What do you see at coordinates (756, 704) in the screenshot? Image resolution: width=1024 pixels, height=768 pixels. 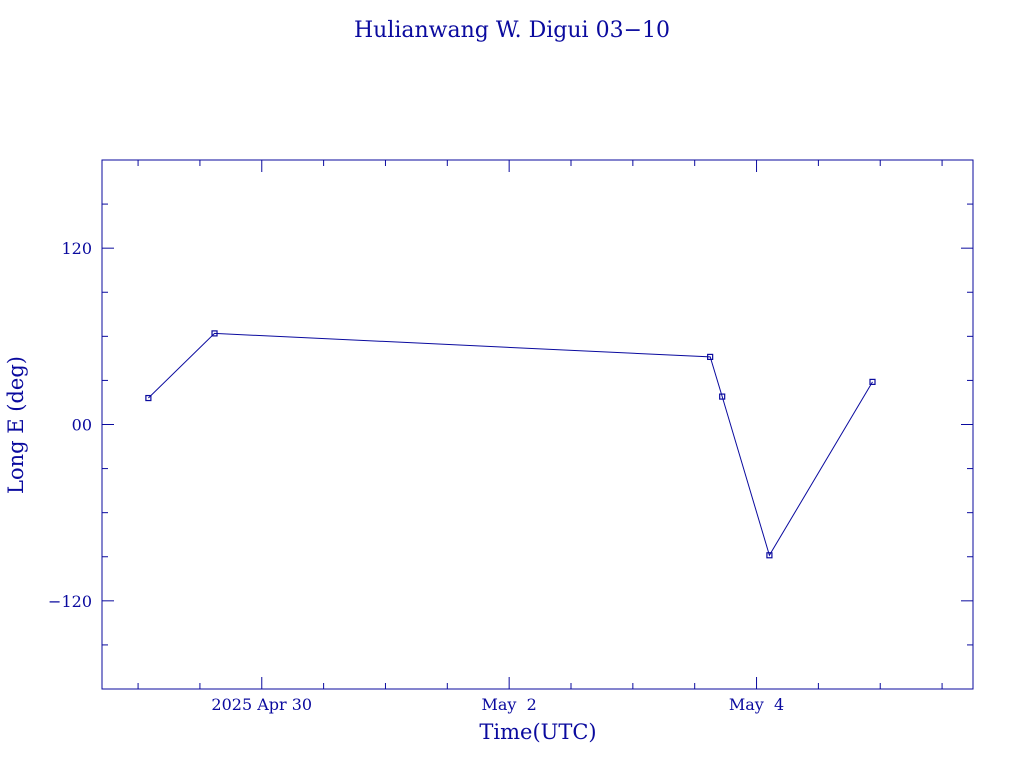 I see `x-tick-label: May 4` at bounding box center [756, 704].